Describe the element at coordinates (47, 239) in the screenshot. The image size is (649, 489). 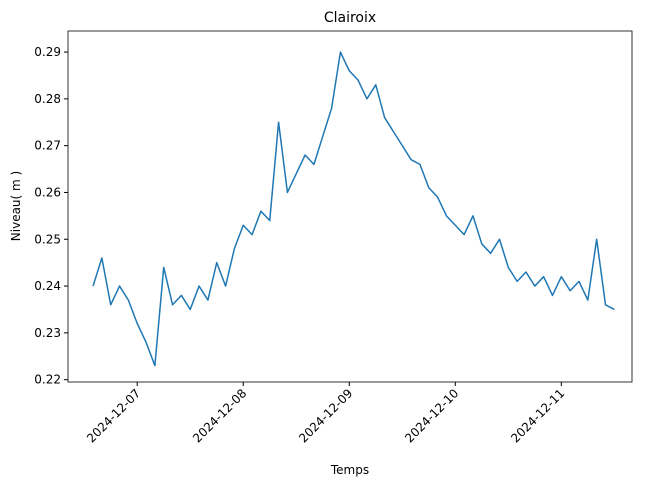
I see `y-tick-label: 0.25` at that location.